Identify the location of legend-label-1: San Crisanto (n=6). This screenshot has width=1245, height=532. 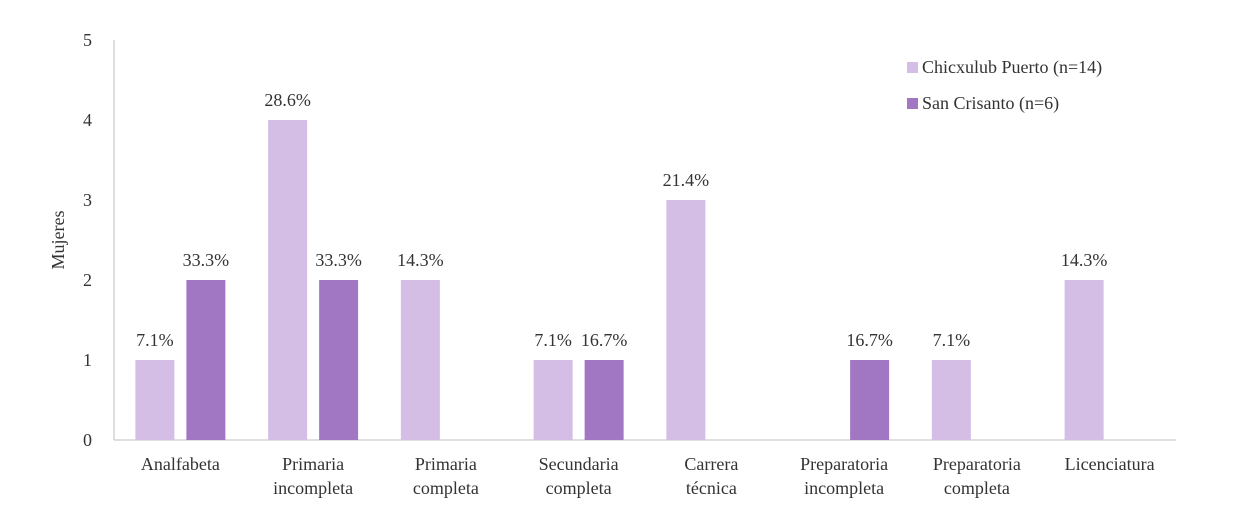
(990, 103).